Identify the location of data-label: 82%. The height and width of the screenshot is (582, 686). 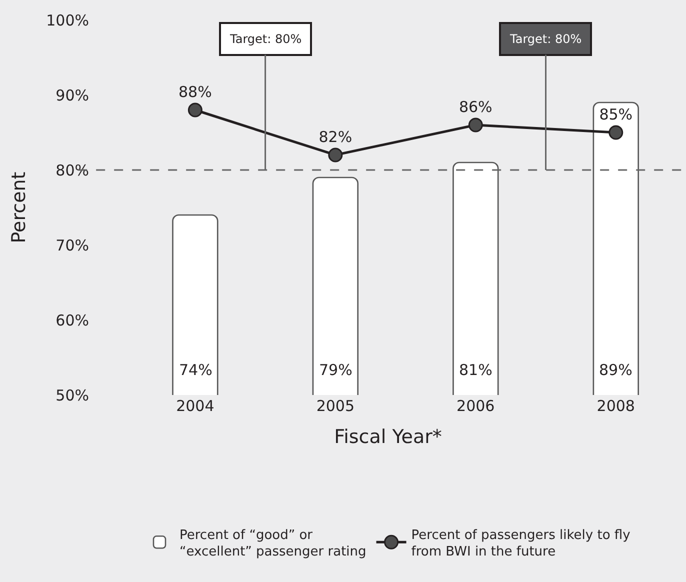
(335, 137).